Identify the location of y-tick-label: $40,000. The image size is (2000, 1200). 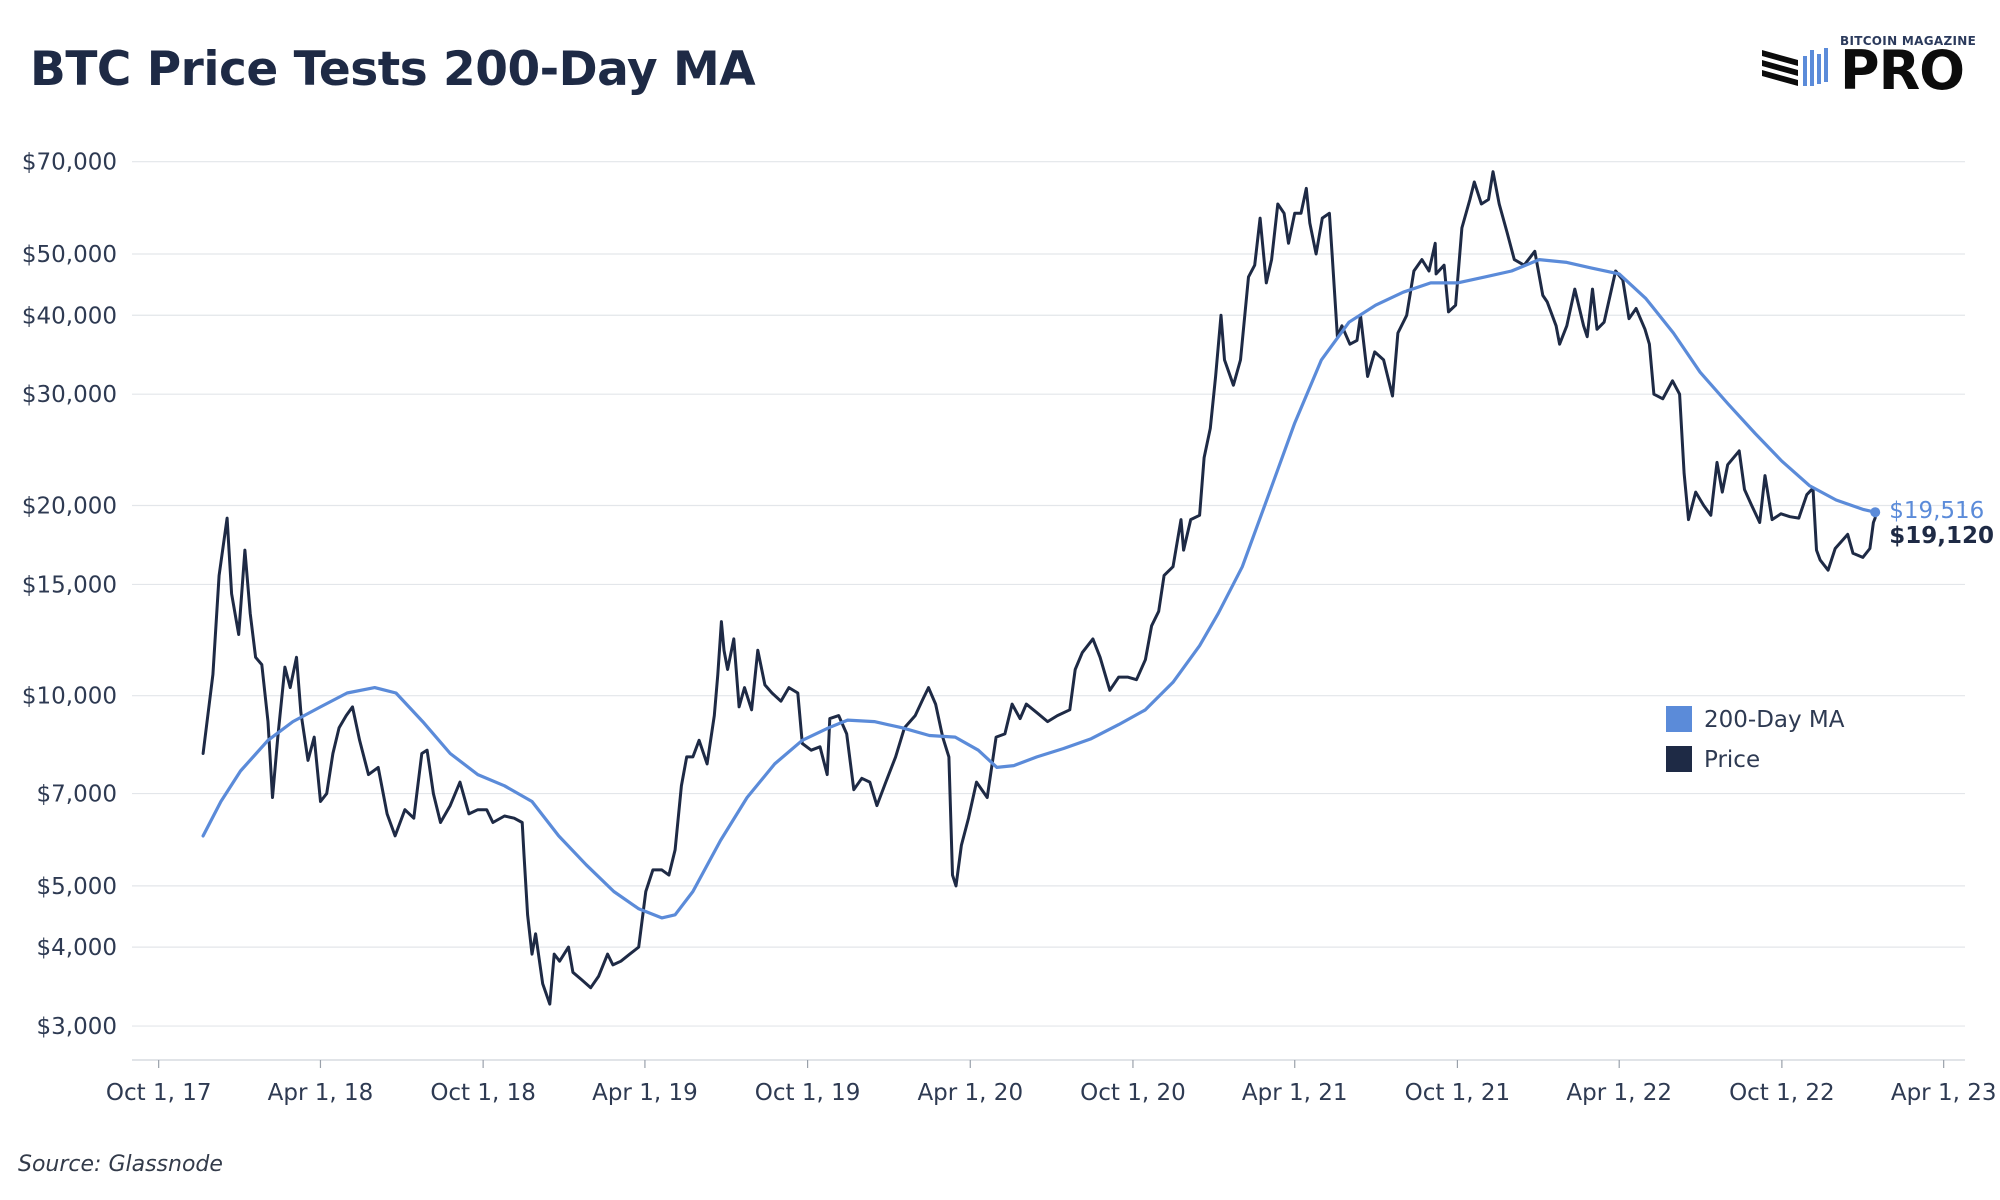
(69, 316).